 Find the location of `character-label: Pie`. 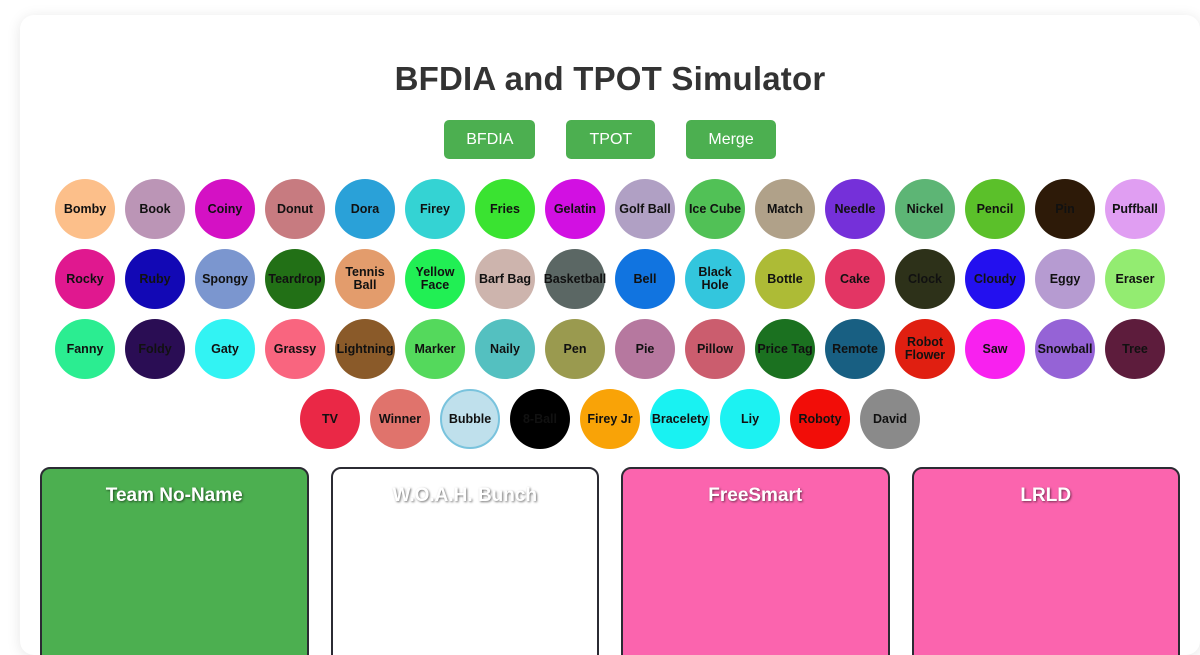

character-label: Pie is located at coordinates (645, 348).